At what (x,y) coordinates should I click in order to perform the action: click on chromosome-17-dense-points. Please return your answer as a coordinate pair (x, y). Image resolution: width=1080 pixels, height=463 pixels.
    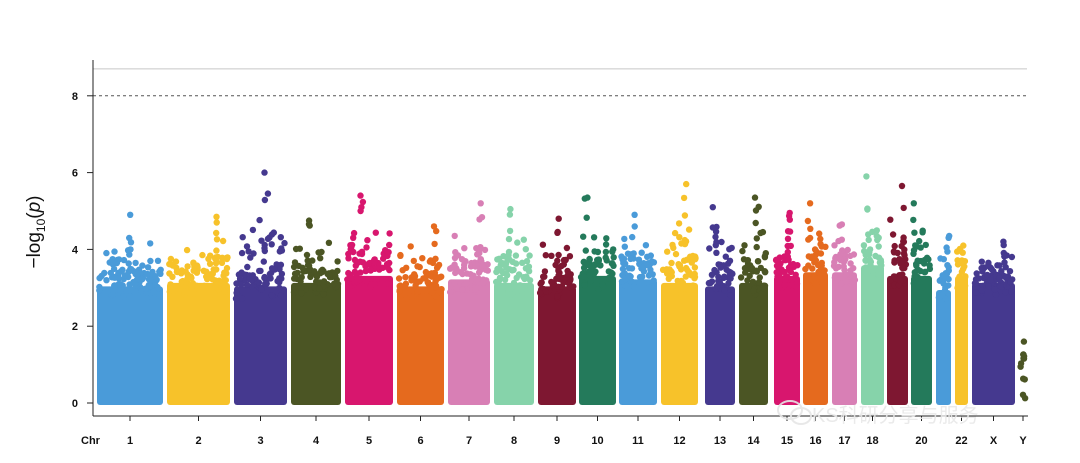
    Looking at the image, I should click on (844, 338).